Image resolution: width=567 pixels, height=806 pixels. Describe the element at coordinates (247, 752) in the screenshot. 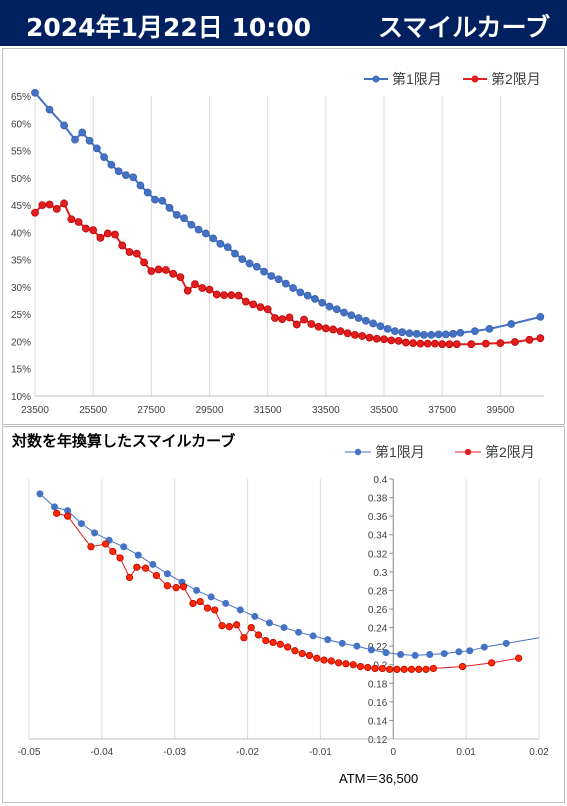

I see `x-tick-label: -0.02` at that location.